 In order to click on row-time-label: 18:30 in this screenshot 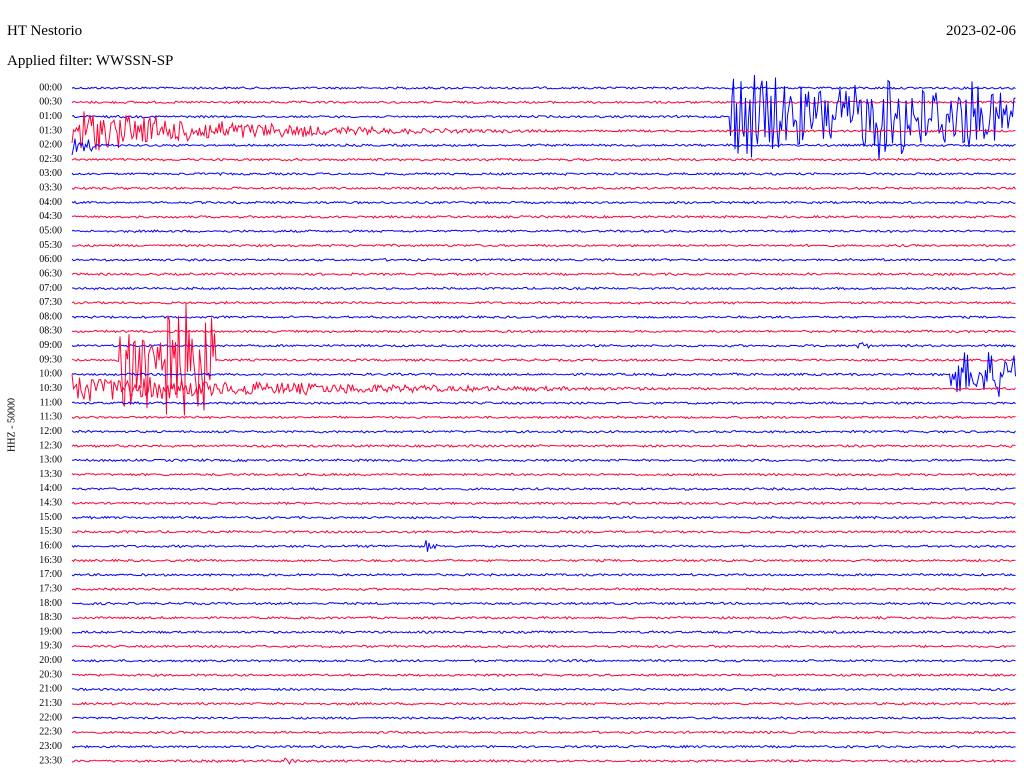, I will do `click(50, 617)`.